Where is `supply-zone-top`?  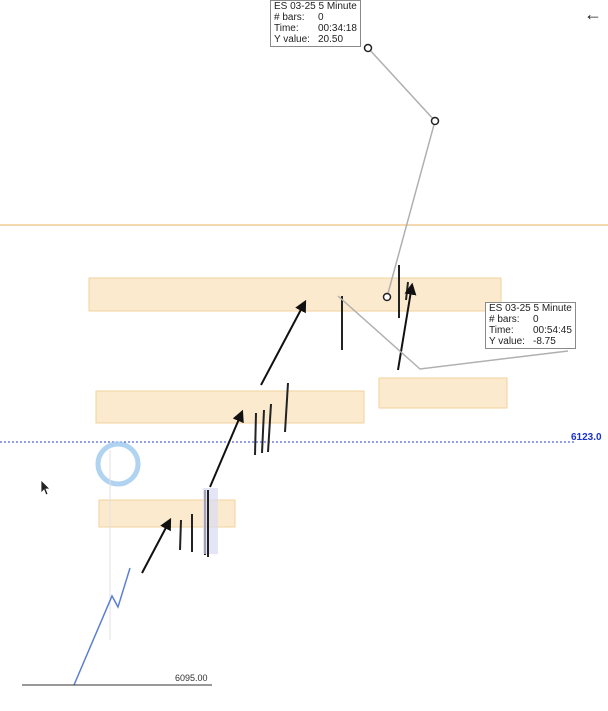 supply-zone-top is located at coordinates (295, 294).